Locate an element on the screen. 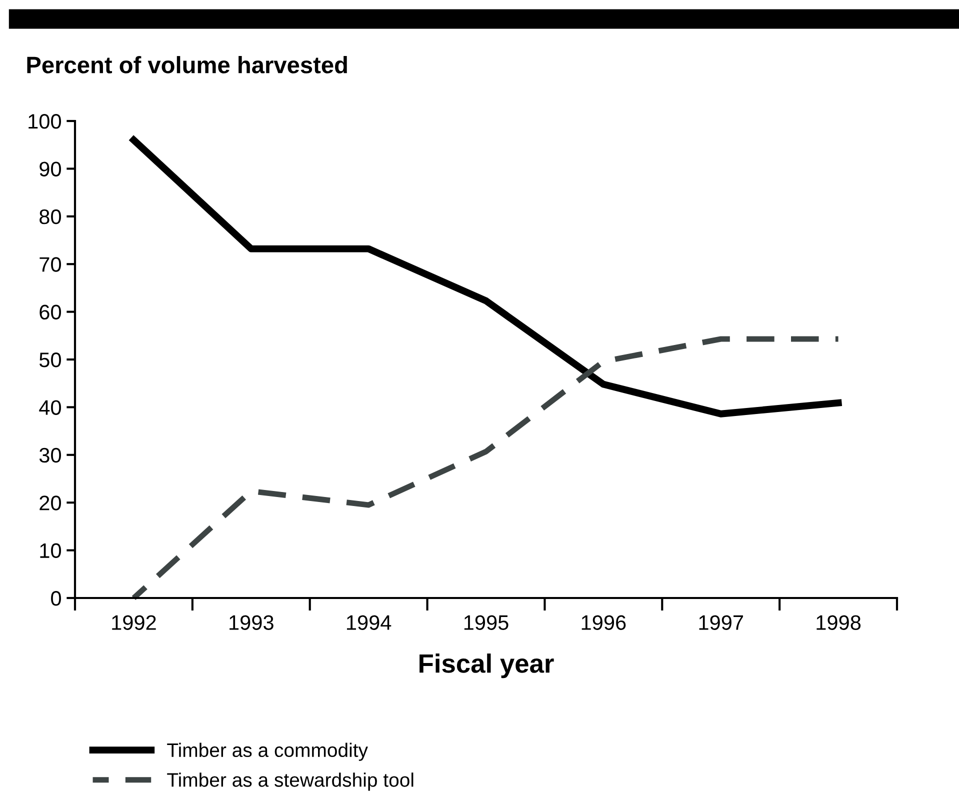 This screenshot has width=959, height=792. legend-label: Timber as a commodity is located at coordinates (267, 751).